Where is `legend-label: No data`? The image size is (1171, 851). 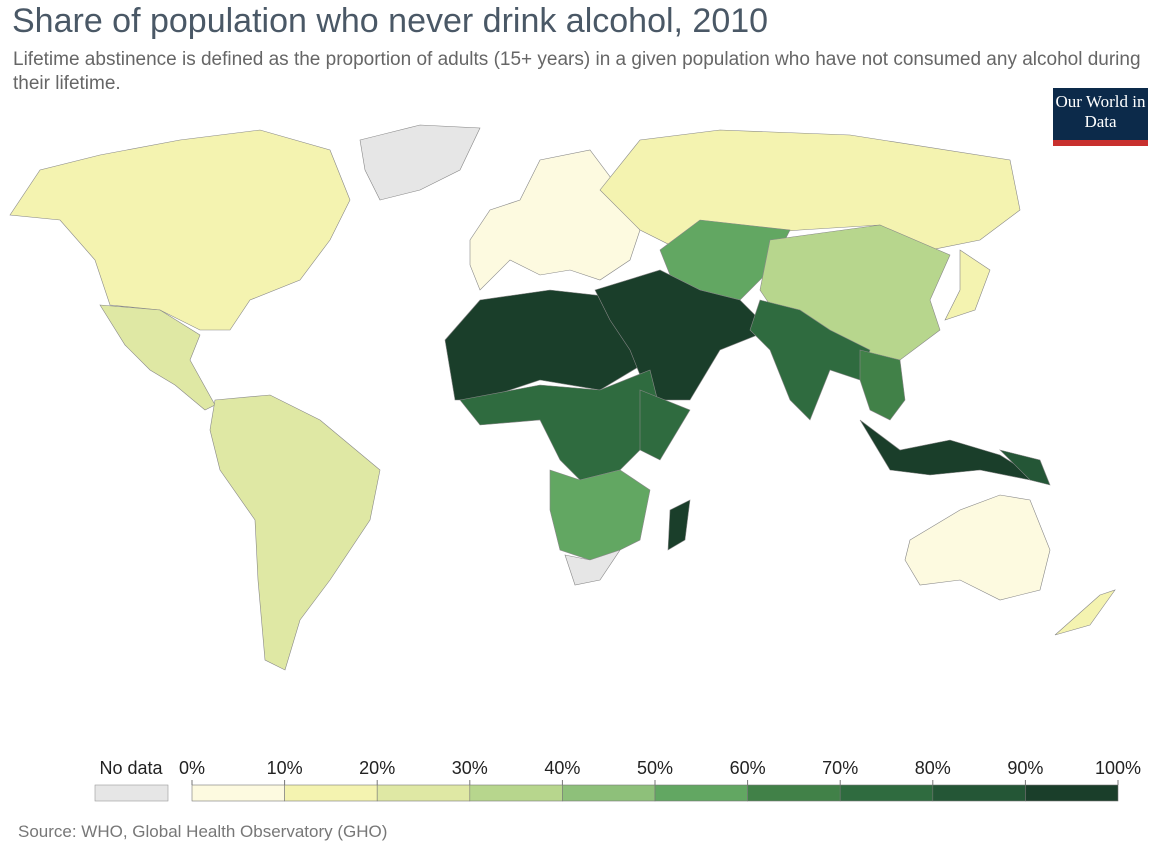 legend-label: No data is located at coordinates (131, 768).